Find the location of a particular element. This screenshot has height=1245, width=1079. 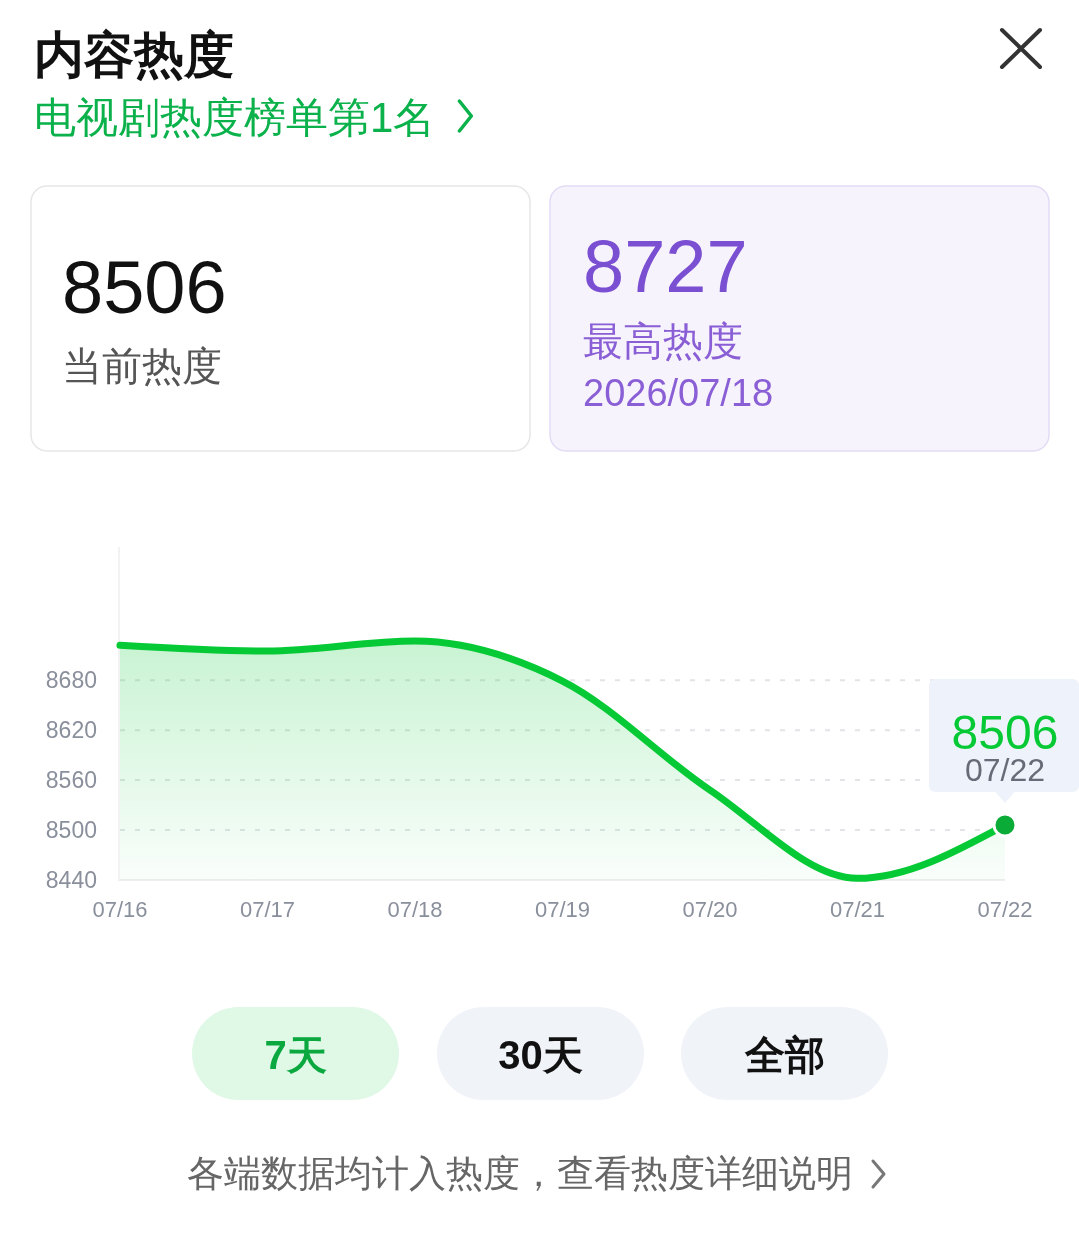

text: 8506 is located at coordinates (144, 287).